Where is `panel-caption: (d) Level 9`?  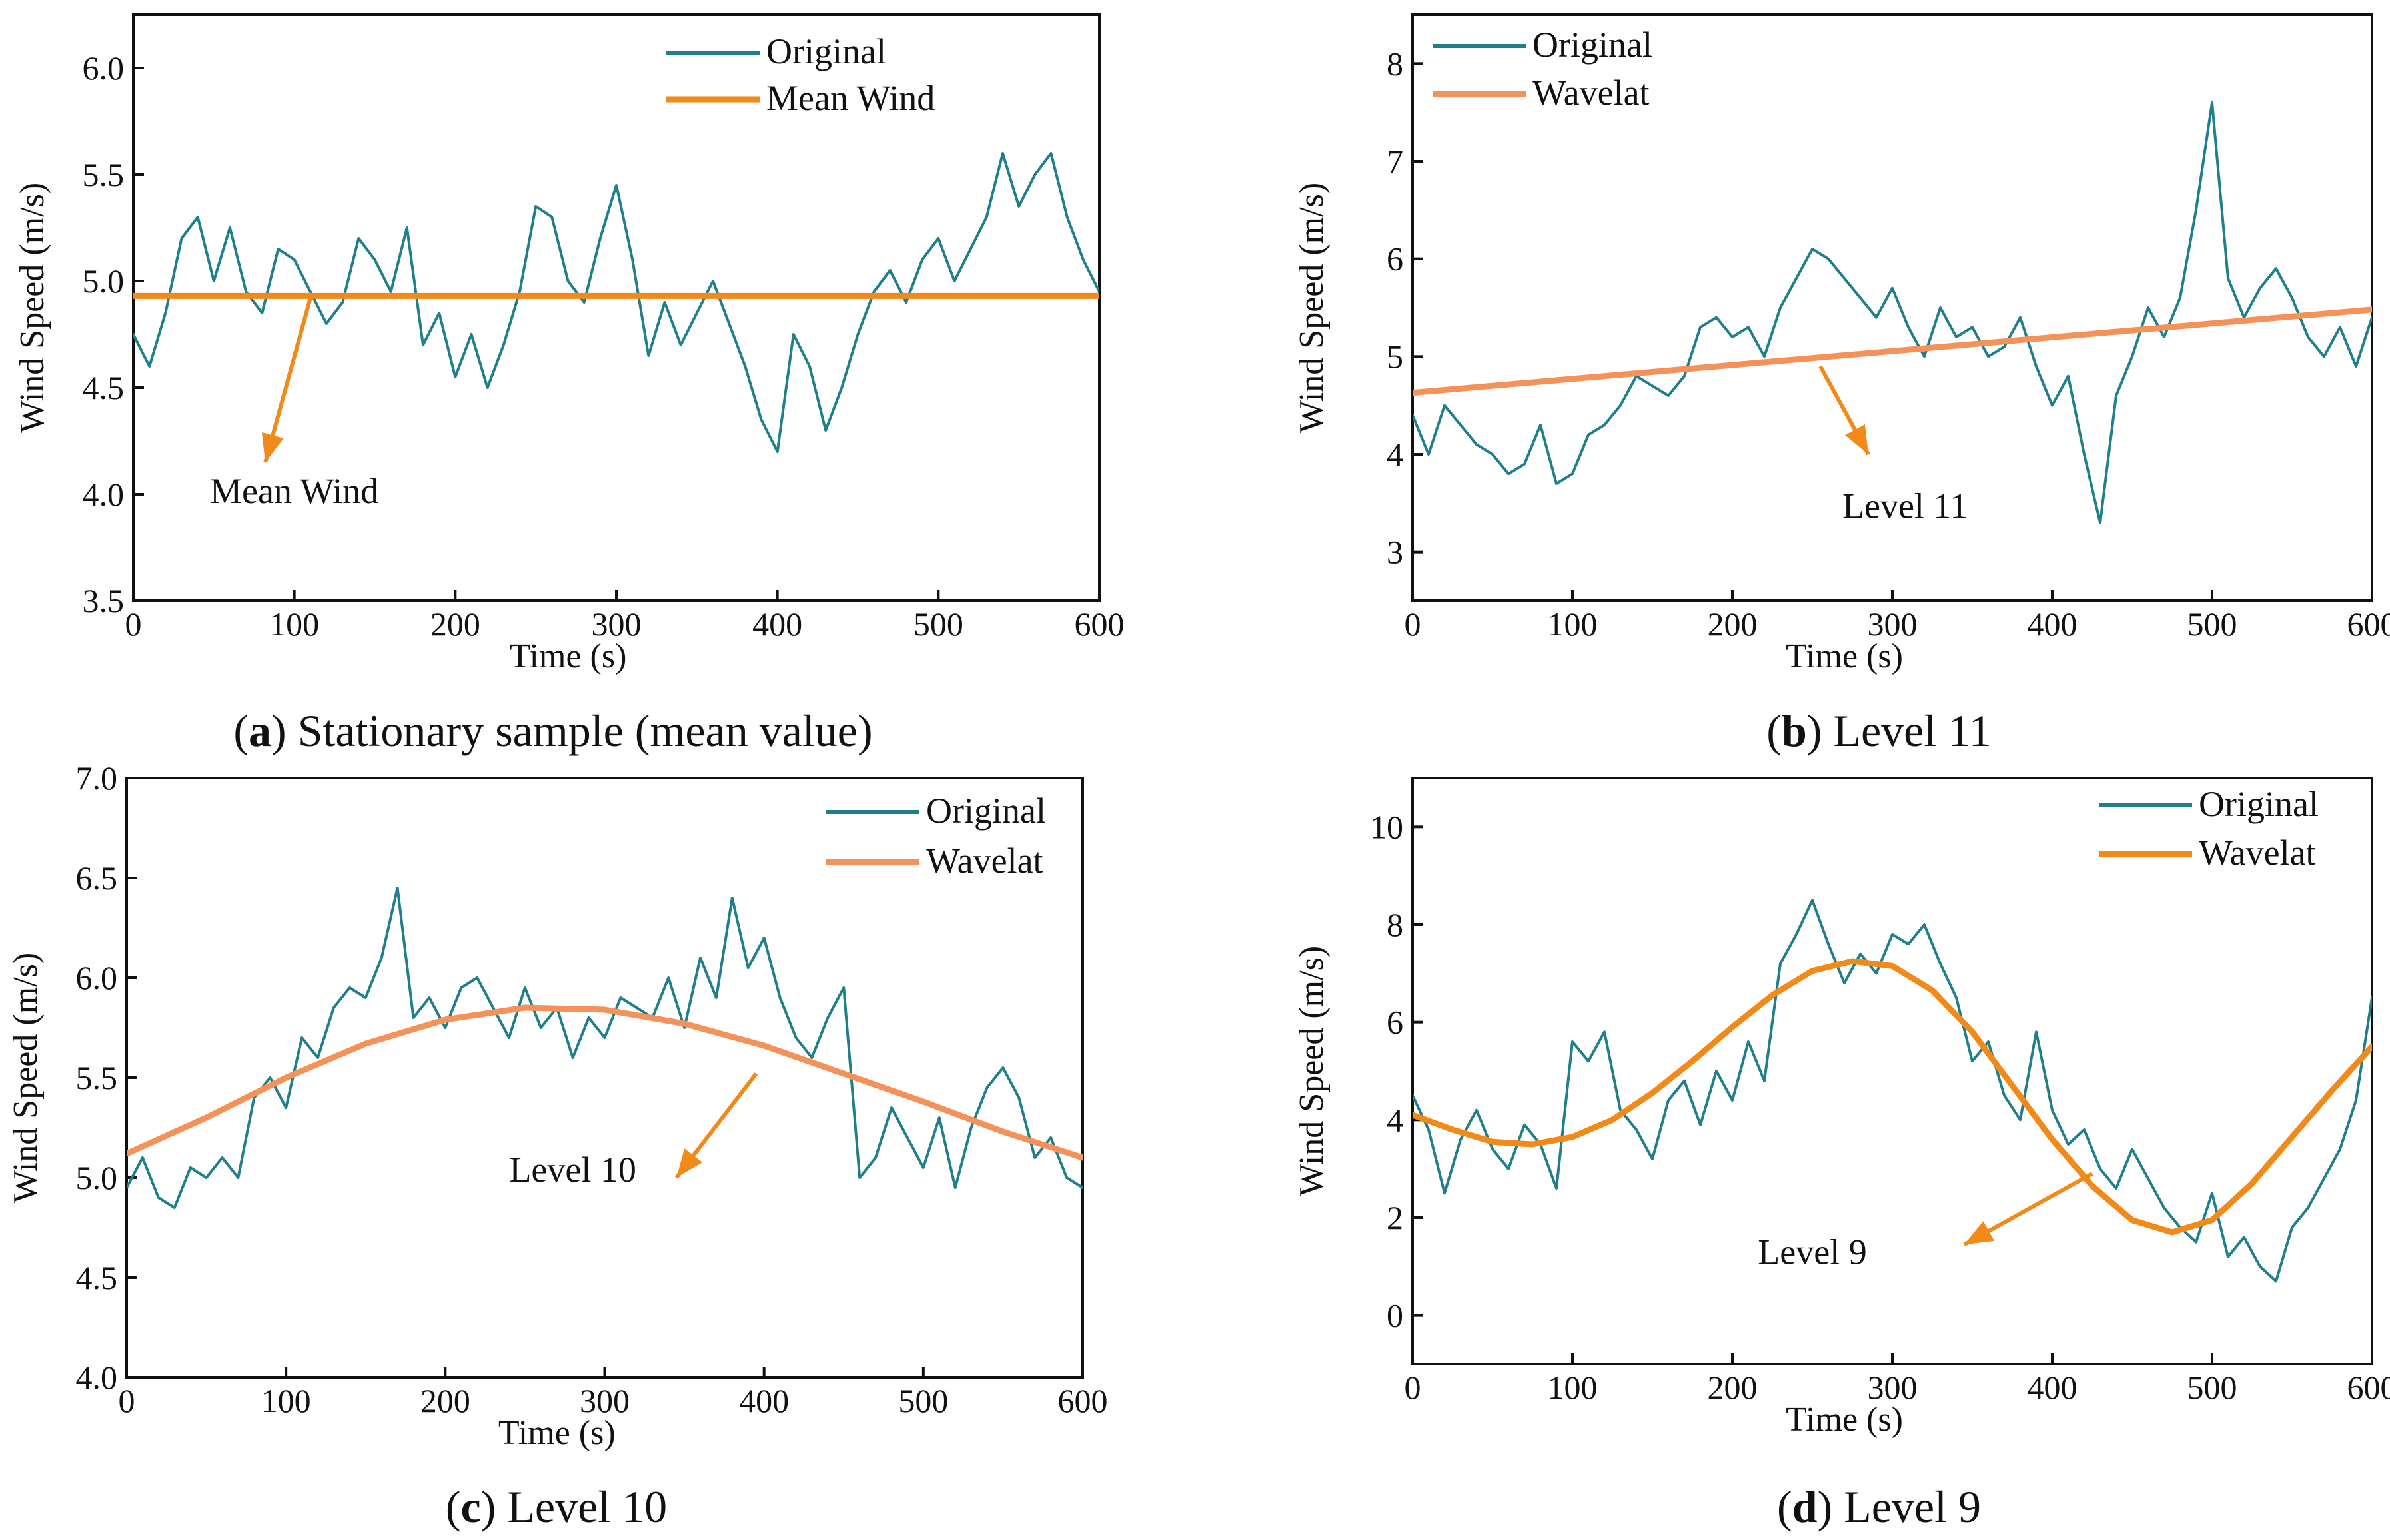
panel-caption: (d) Level 9 is located at coordinates (1879, 1506).